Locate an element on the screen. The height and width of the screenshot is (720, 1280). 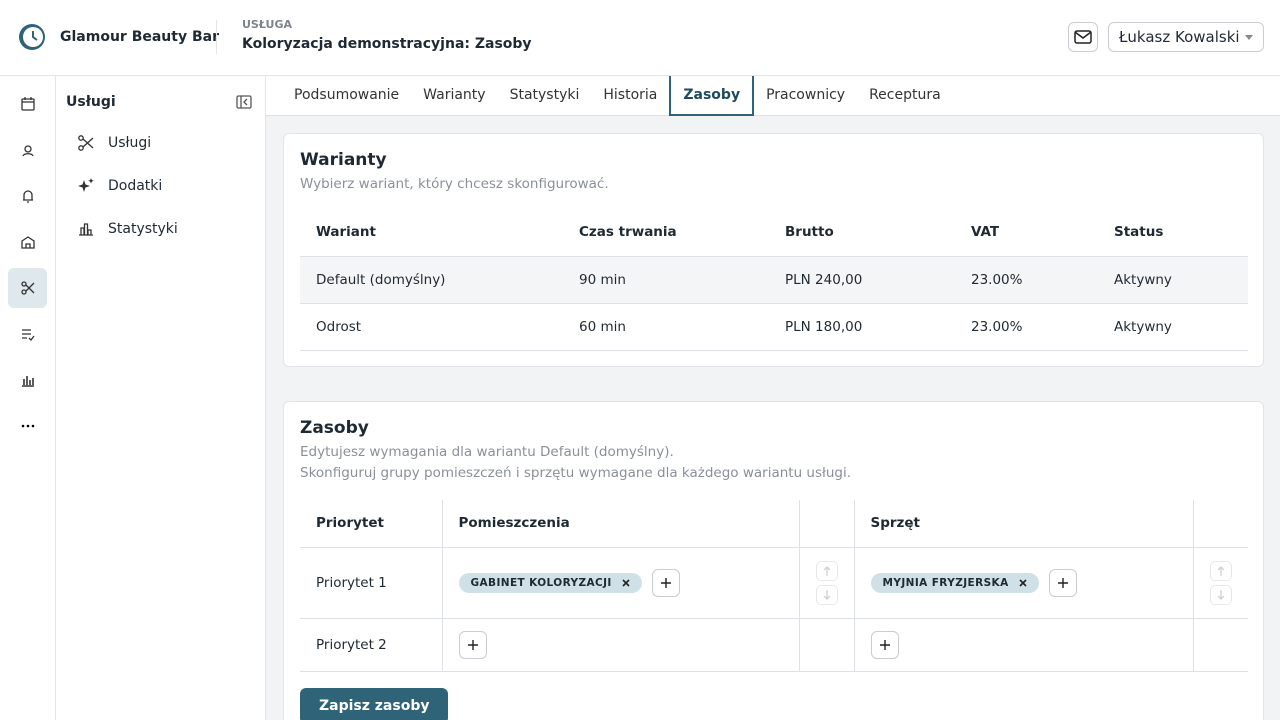
nav-item: Statystyki is located at coordinates (160, 228).